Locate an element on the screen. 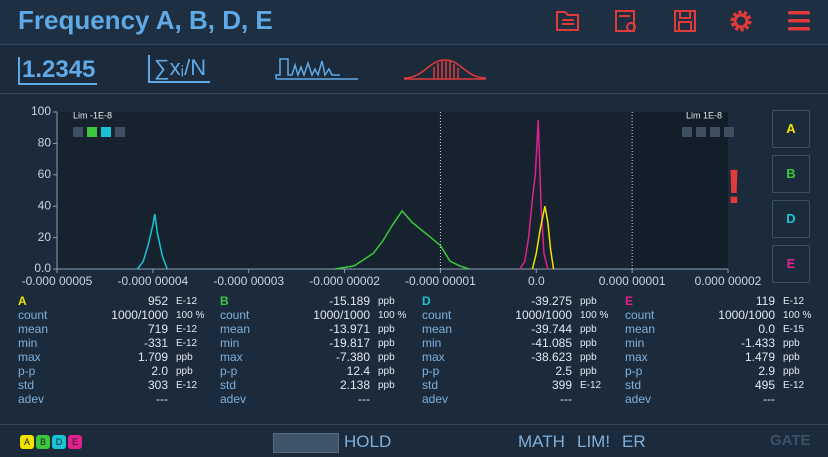 The image size is (828, 457). stat-value: -38.623 is located at coordinates (551, 357).